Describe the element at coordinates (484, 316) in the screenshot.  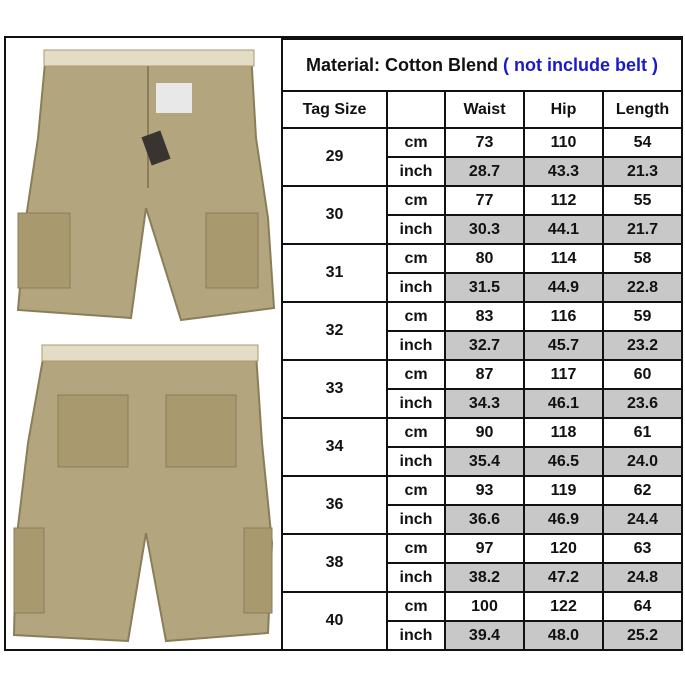
I see `waist-cell: 83` at that location.